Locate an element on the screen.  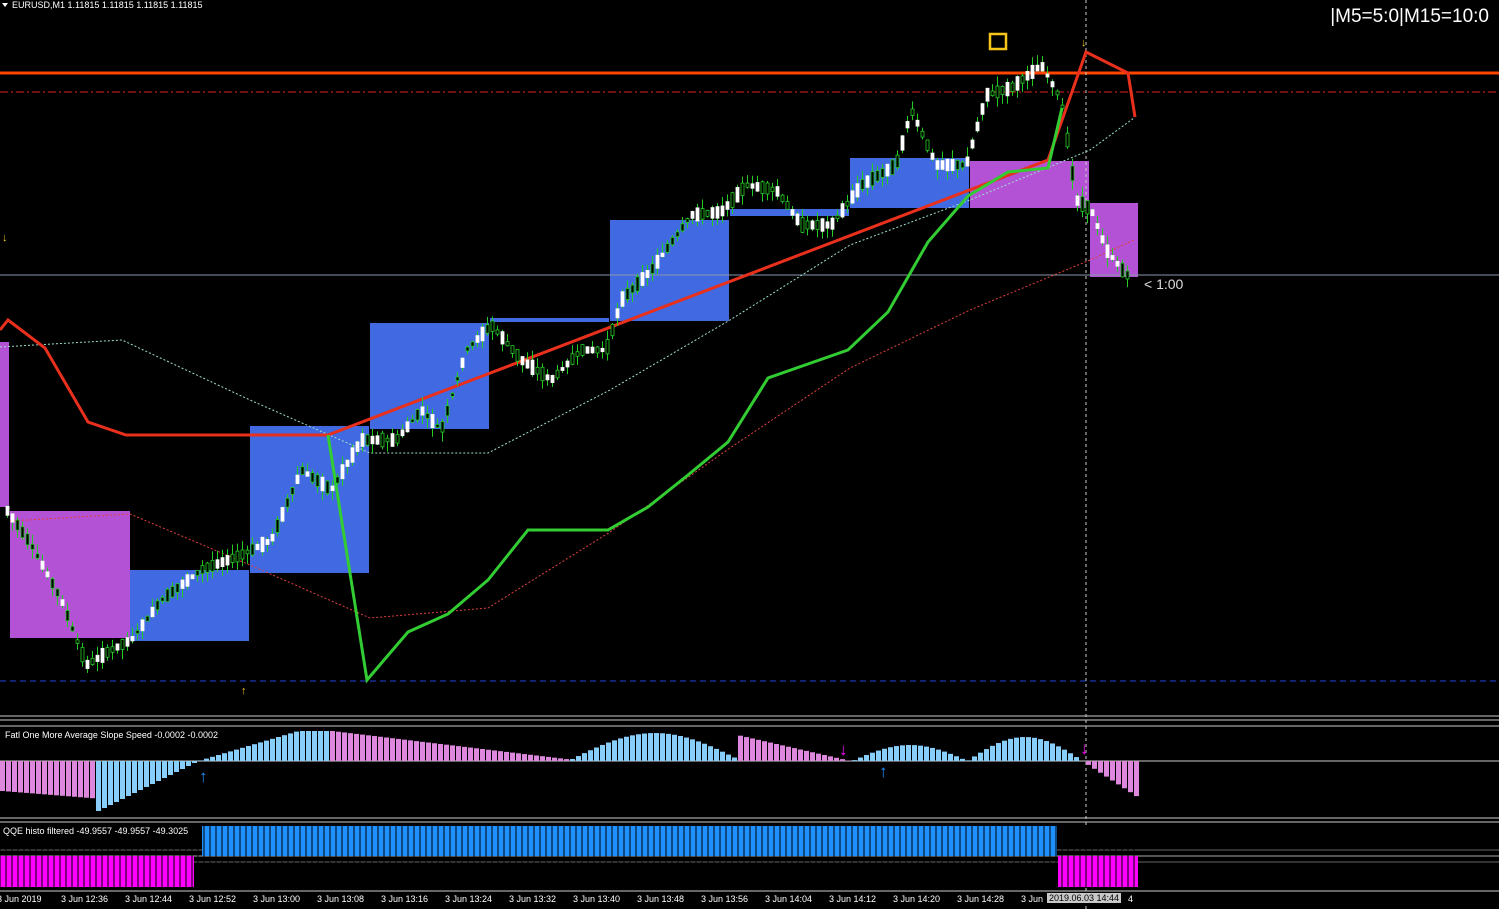
time-tick: 3 Jun 2019 is located at coordinates (21, 899).